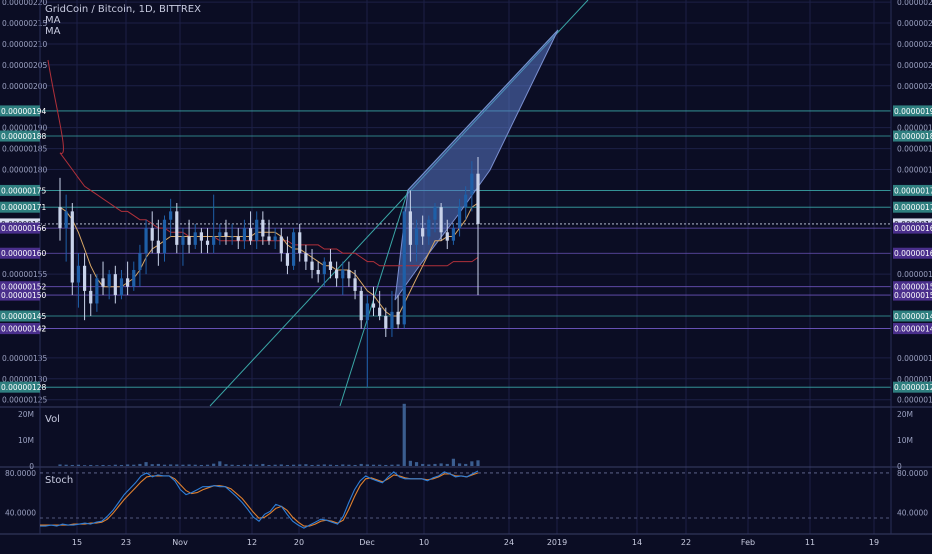 The height and width of the screenshot is (554, 932). I want to click on stoch-label: Stoch, so click(59, 480).